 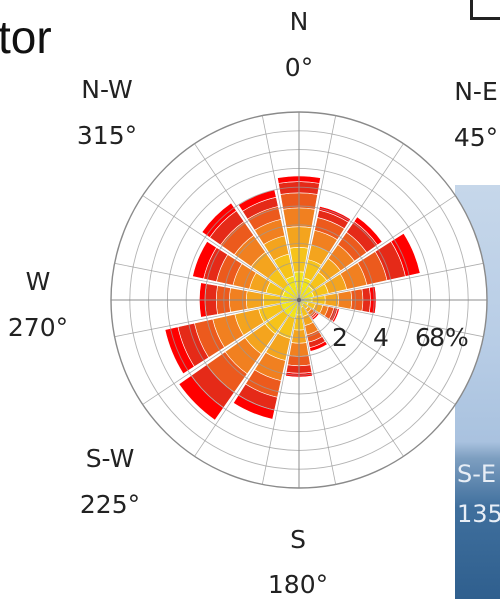 I want to click on direction-angle-label: 315°, so click(x=107, y=135).